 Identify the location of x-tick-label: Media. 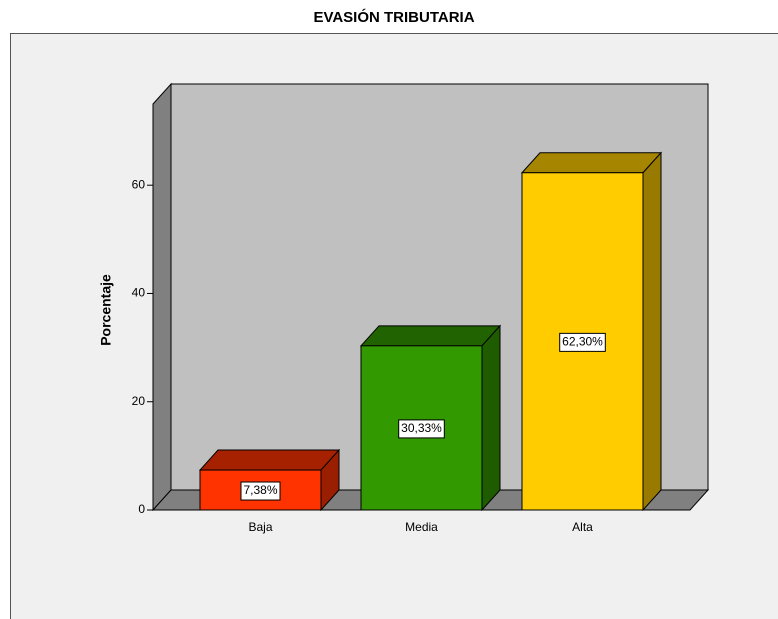
(421, 527).